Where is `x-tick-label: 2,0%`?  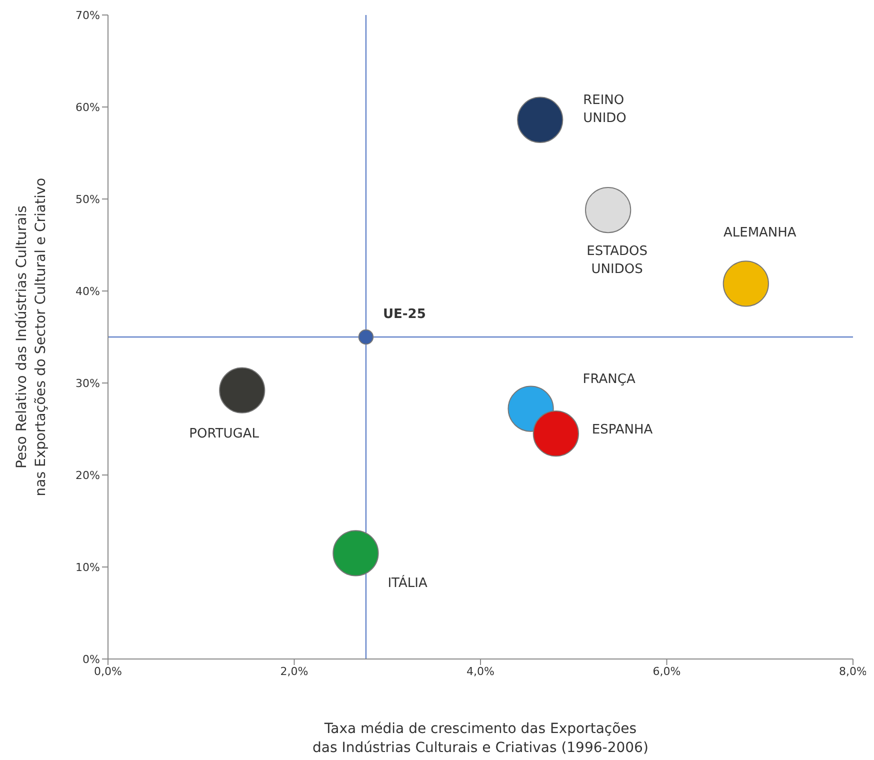
x-tick-label: 2,0% is located at coordinates (294, 671).